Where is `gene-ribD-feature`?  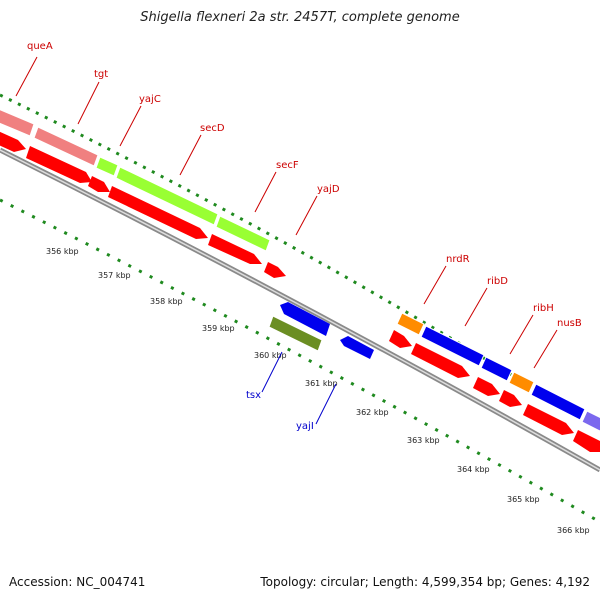
gene-ribD-feature is located at coordinates (452, 346).